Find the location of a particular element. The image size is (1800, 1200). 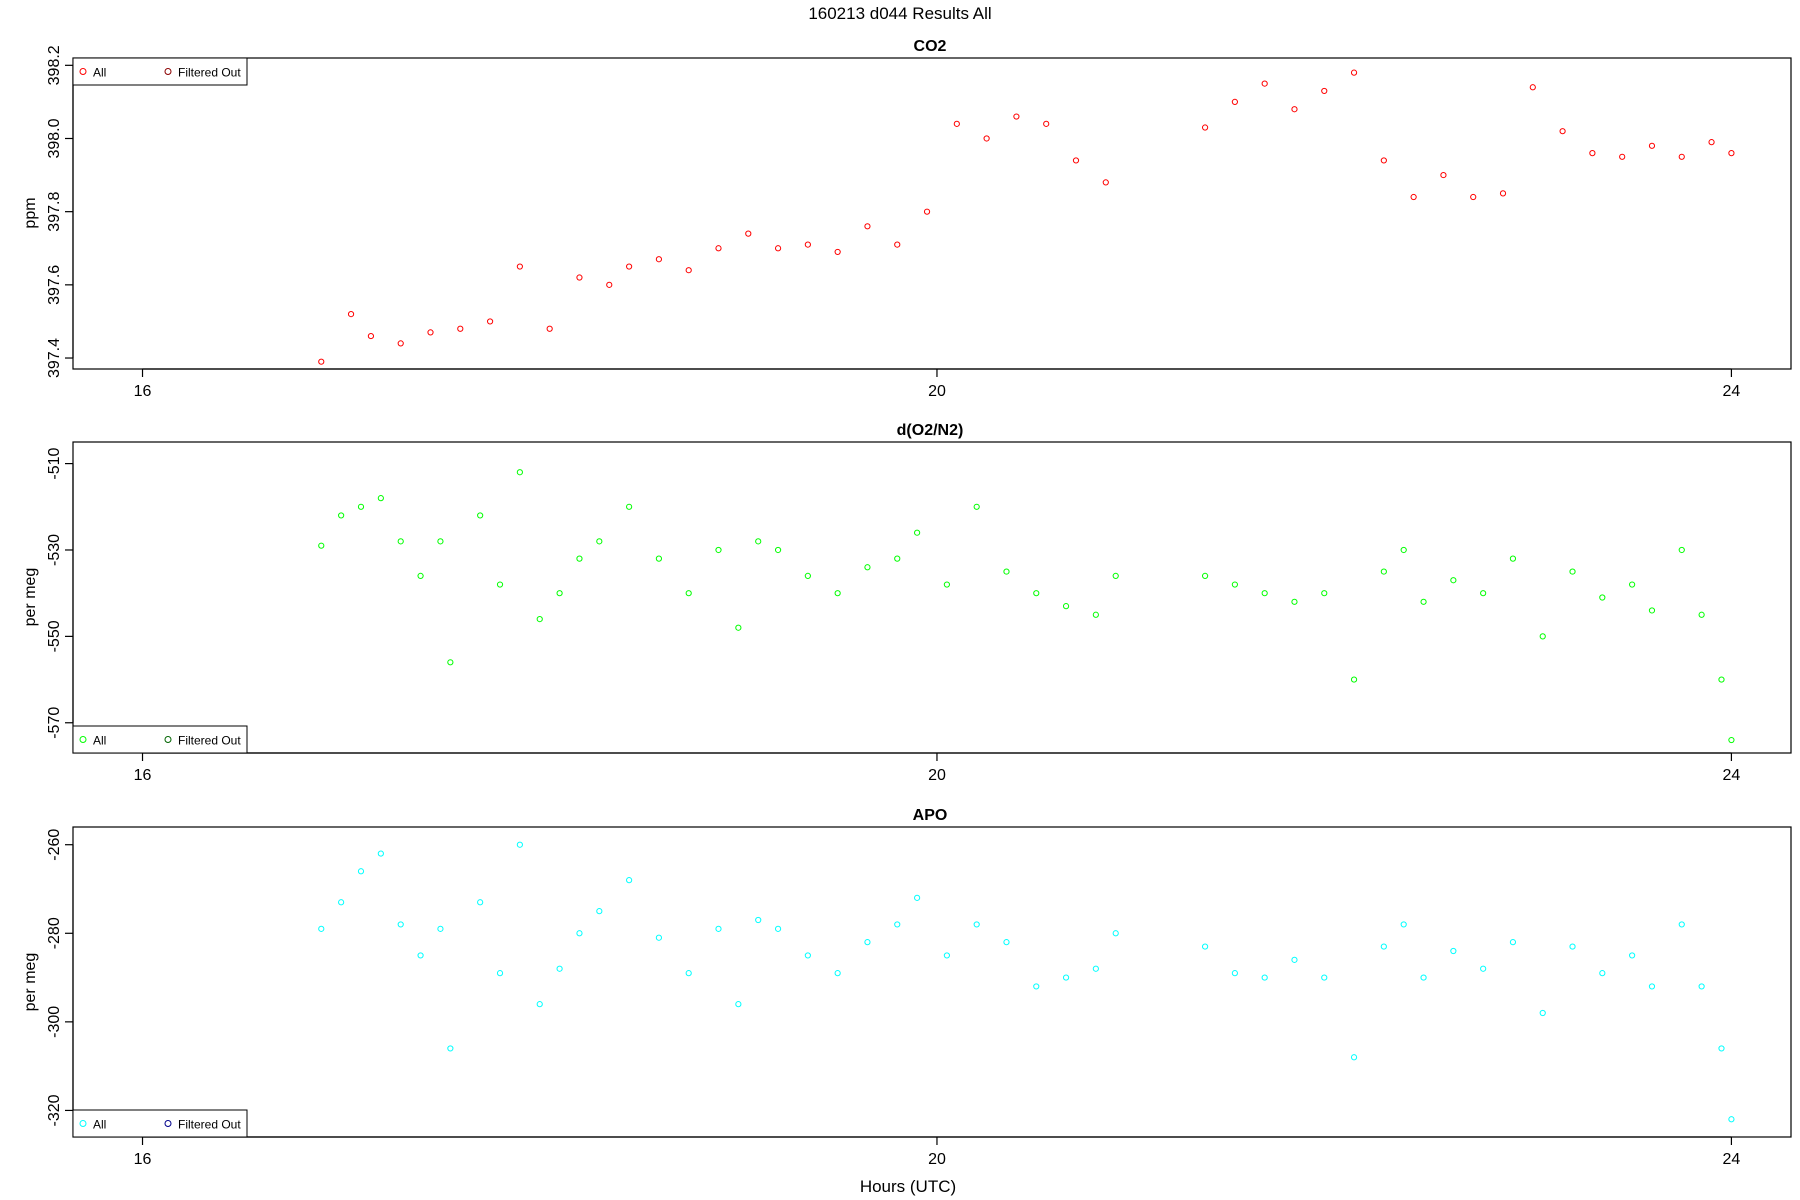

o2n2-legend-marker-all is located at coordinates (83, 739).